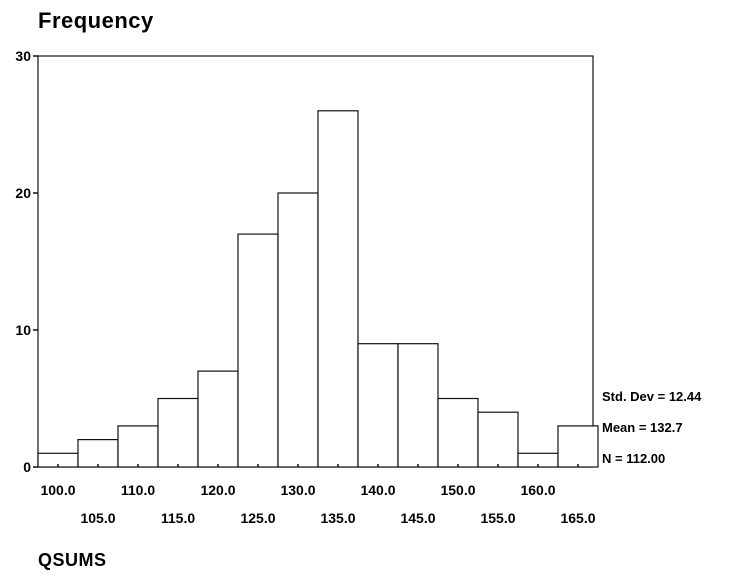 The image size is (739, 585). What do you see at coordinates (338, 289) in the screenshot?
I see `histogram-bar-135.0` at bounding box center [338, 289].